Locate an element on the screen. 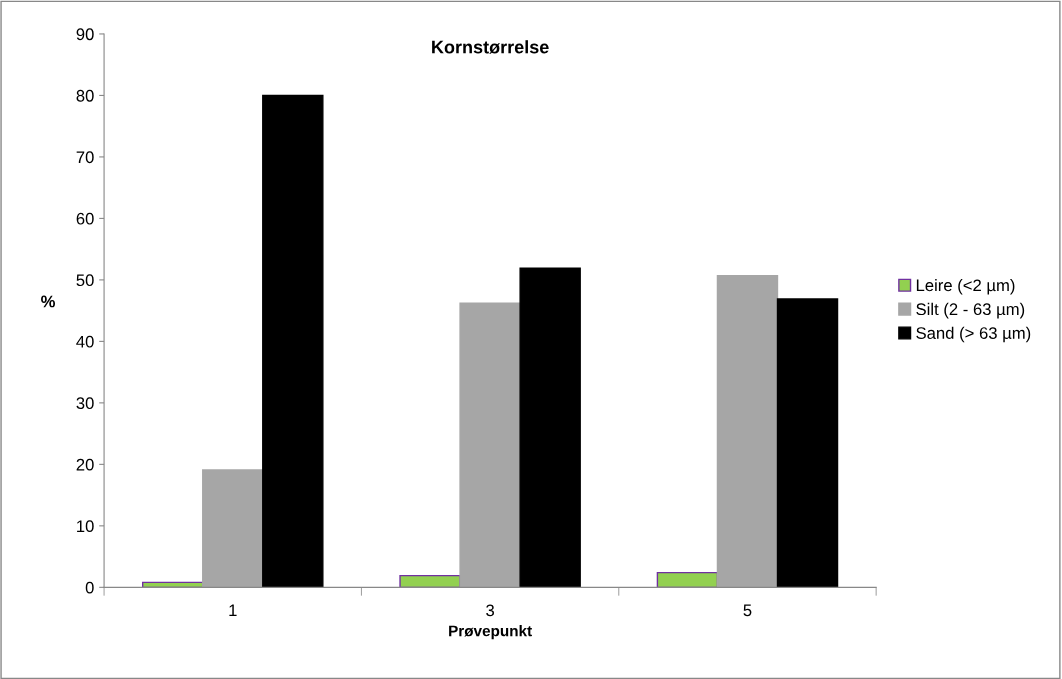 The height and width of the screenshot is (679, 1062). y-tick-label: 10 is located at coordinates (85, 526).